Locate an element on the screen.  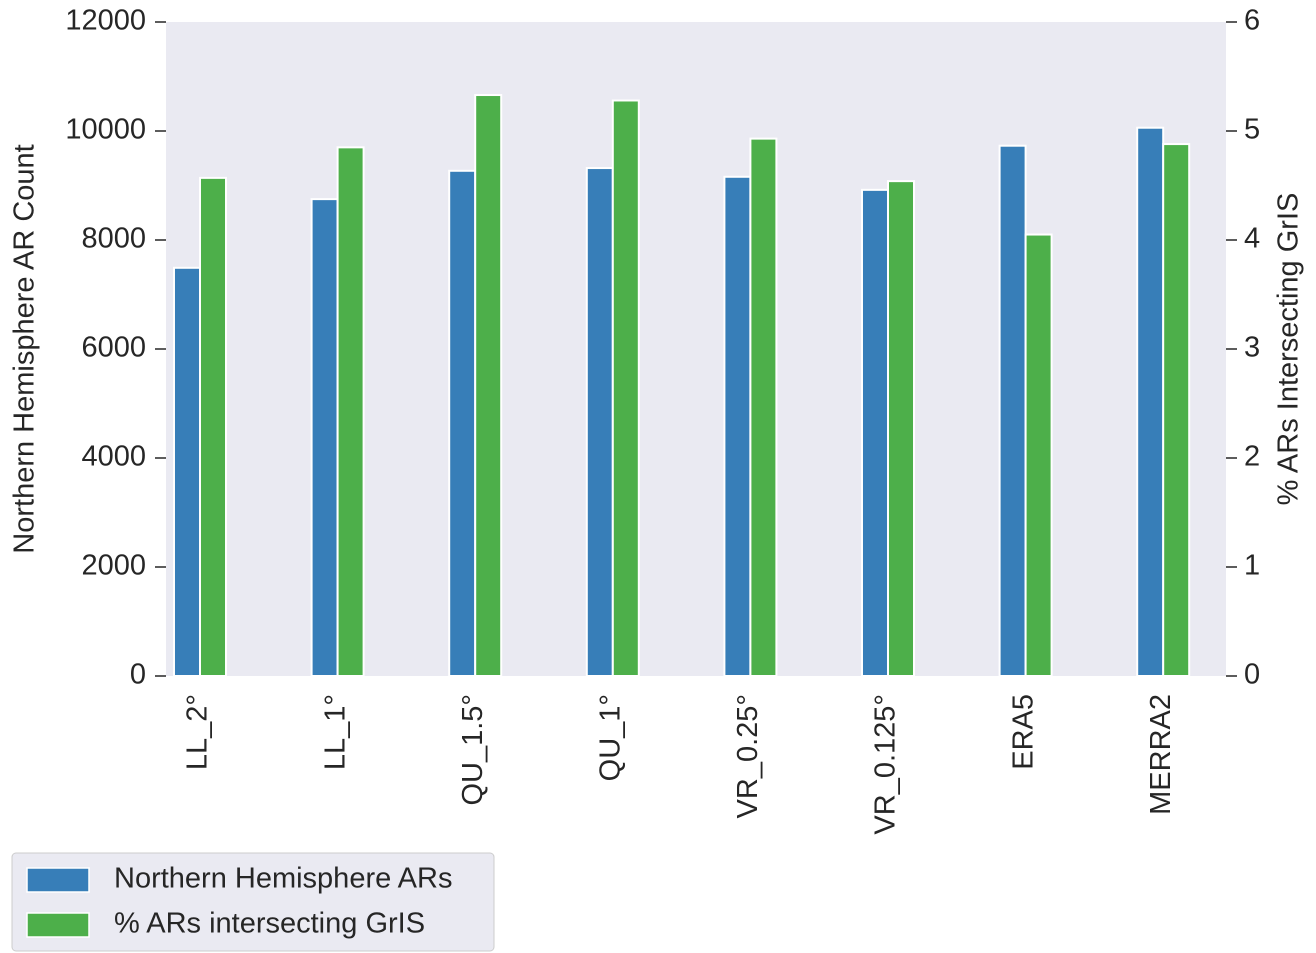
y-tick-label: 6000 is located at coordinates (113, 348).